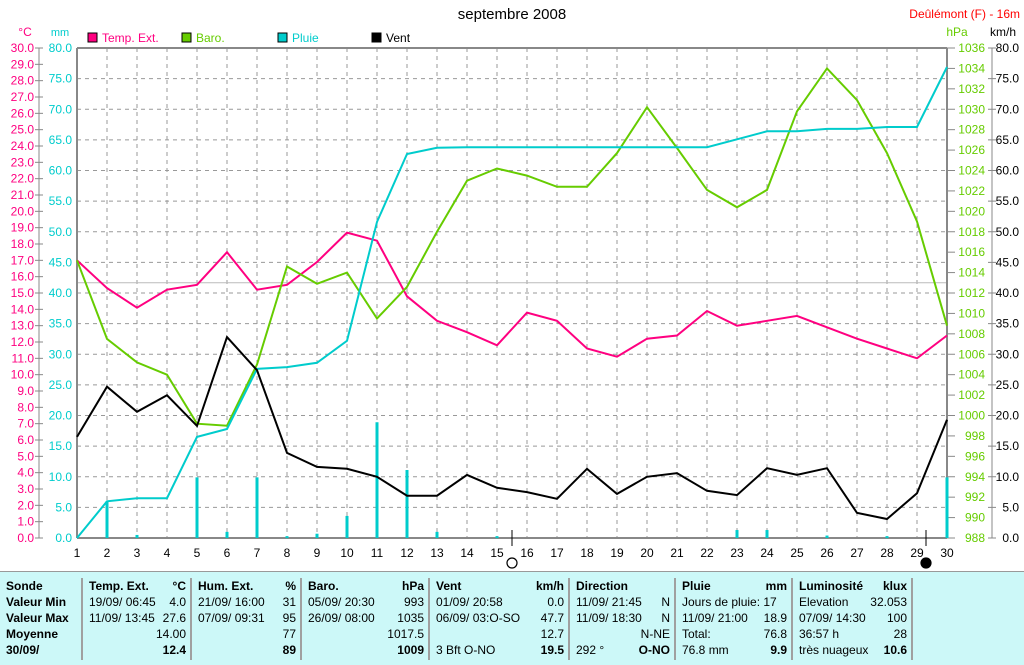  Describe the element at coordinates (499, 618) in the screenshot. I see `table-row: 06/09/ 03:O-SO 47.7` at that location.